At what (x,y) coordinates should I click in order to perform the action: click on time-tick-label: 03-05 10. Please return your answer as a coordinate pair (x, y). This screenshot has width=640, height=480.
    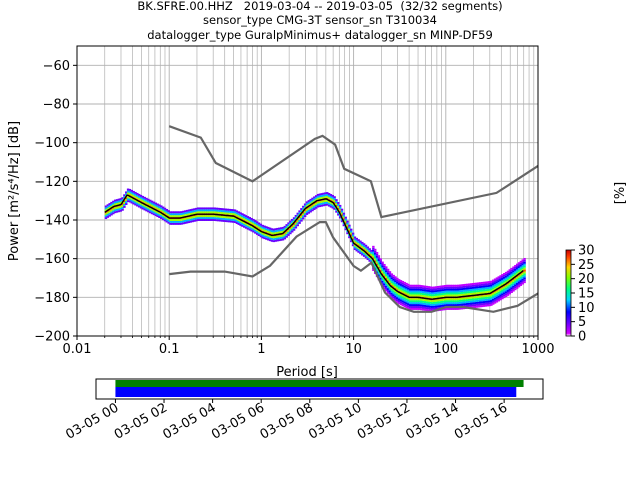
    Looking at the image, I should click on (335, 421).